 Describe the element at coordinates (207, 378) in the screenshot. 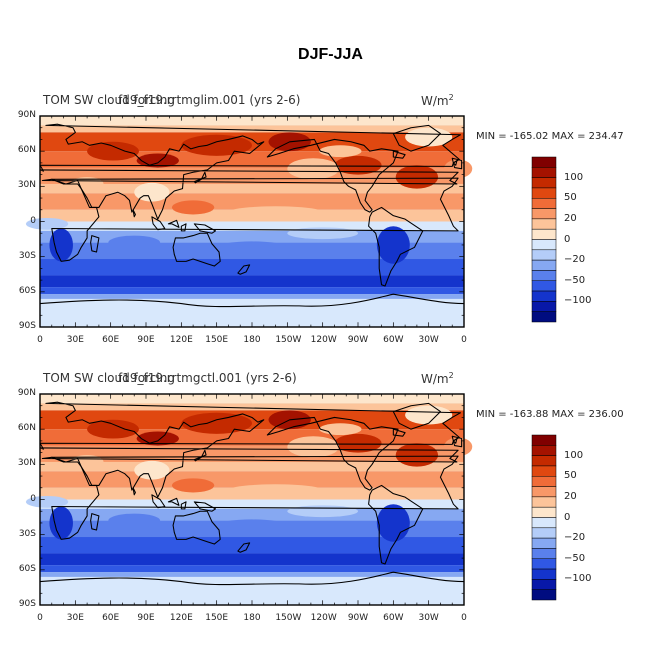

I see `panel-2-title-center: f19_f19.rrtmgctl.001 (yrs 2-6)` at that location.